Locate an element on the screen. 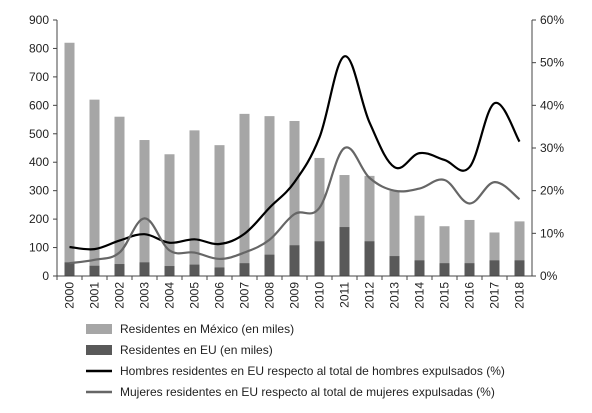  legend-label: Residentes en EU (en miles) is located at coordinates (196, 350).